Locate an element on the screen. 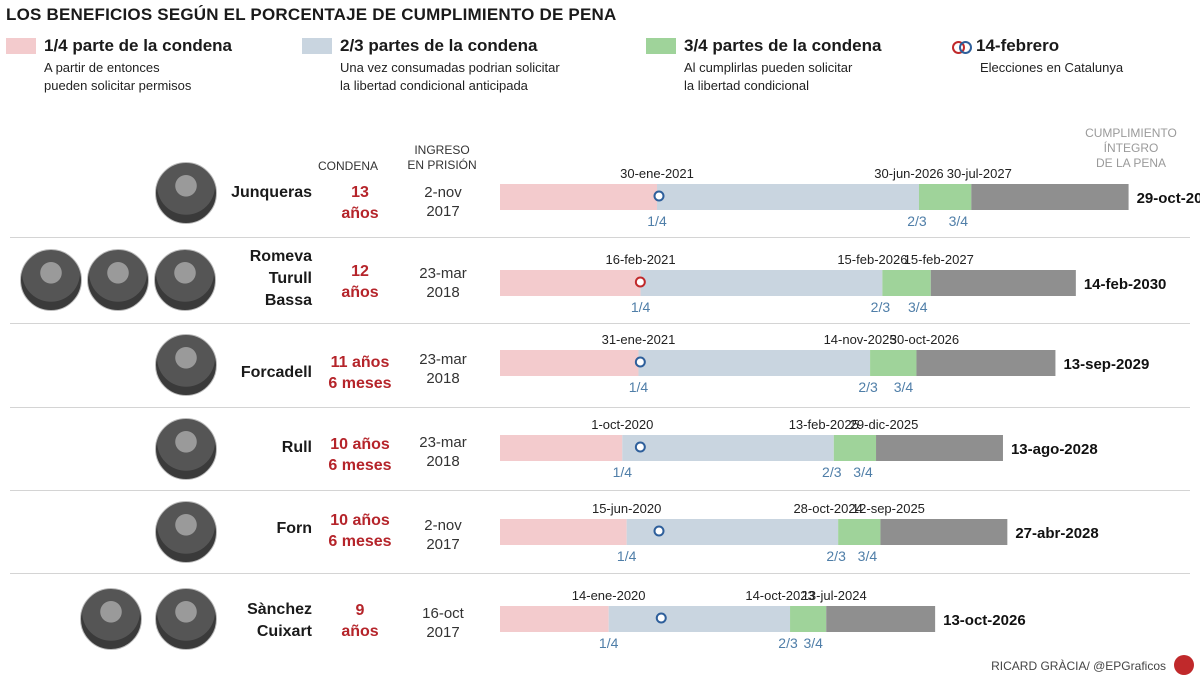 The width and height of the screenshot is (1200, 678). date-label-threequarters: 30-jul-2027 is located at coordinates (979, 173).